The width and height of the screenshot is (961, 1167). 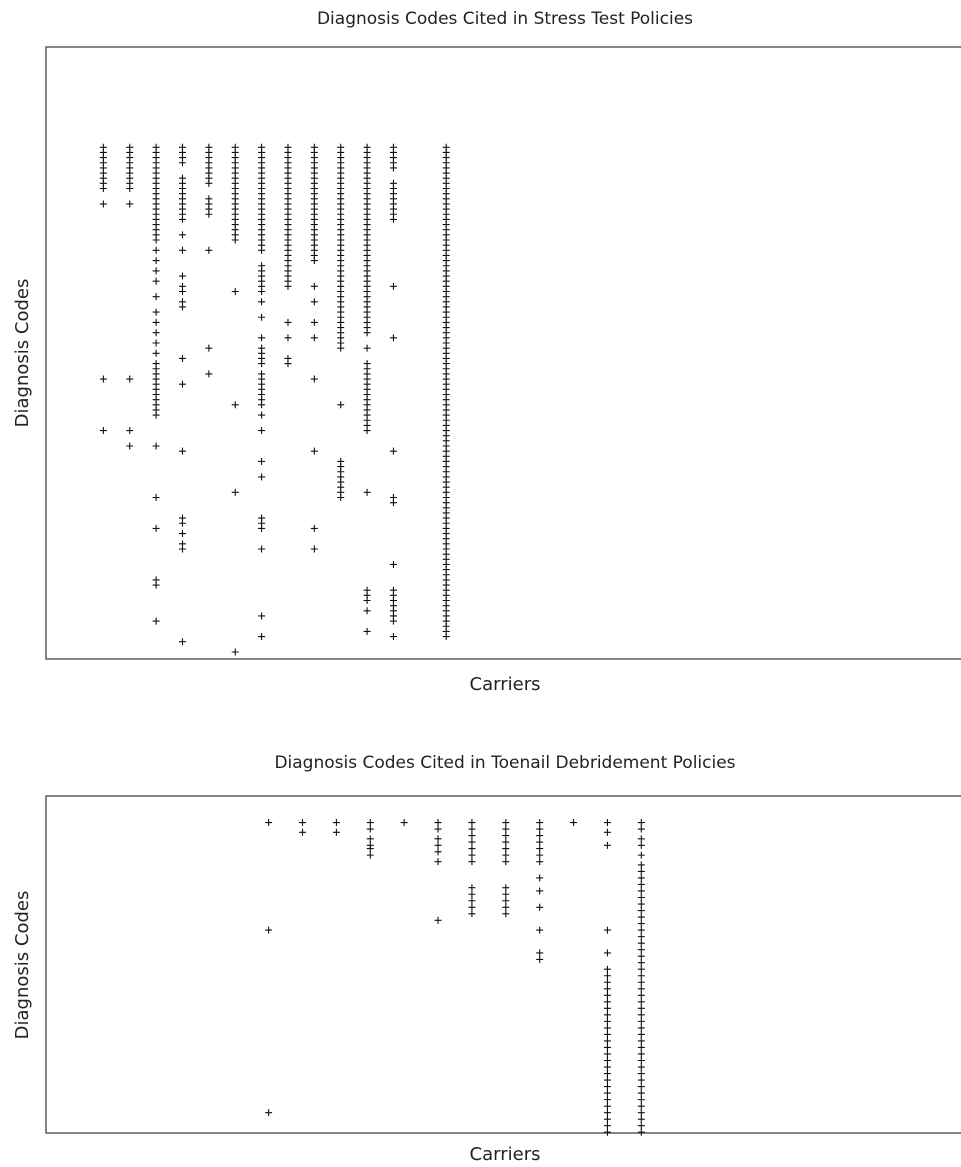 What do you see at coordinates (22, 353) in the screenshot?
I see `y-axis-label: Diagnosis Codes` at bounding box center [22, 353].